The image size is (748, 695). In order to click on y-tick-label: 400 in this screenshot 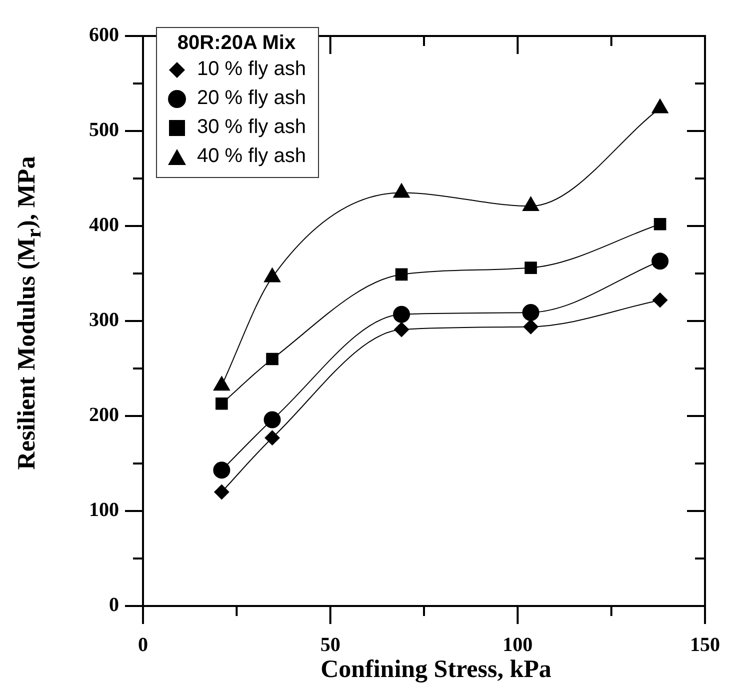, I will do `click(104, 225)`.